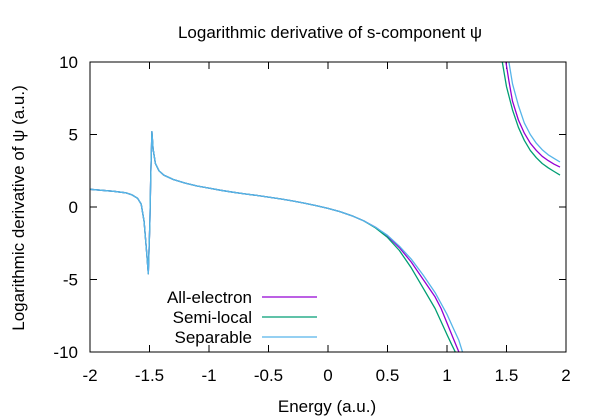 This screenshot has width=600, height=420. What do you see at coordinates (327, 375) in the screenshot?
I see `x-tick-label: 0` at bounding box center [327, 375].